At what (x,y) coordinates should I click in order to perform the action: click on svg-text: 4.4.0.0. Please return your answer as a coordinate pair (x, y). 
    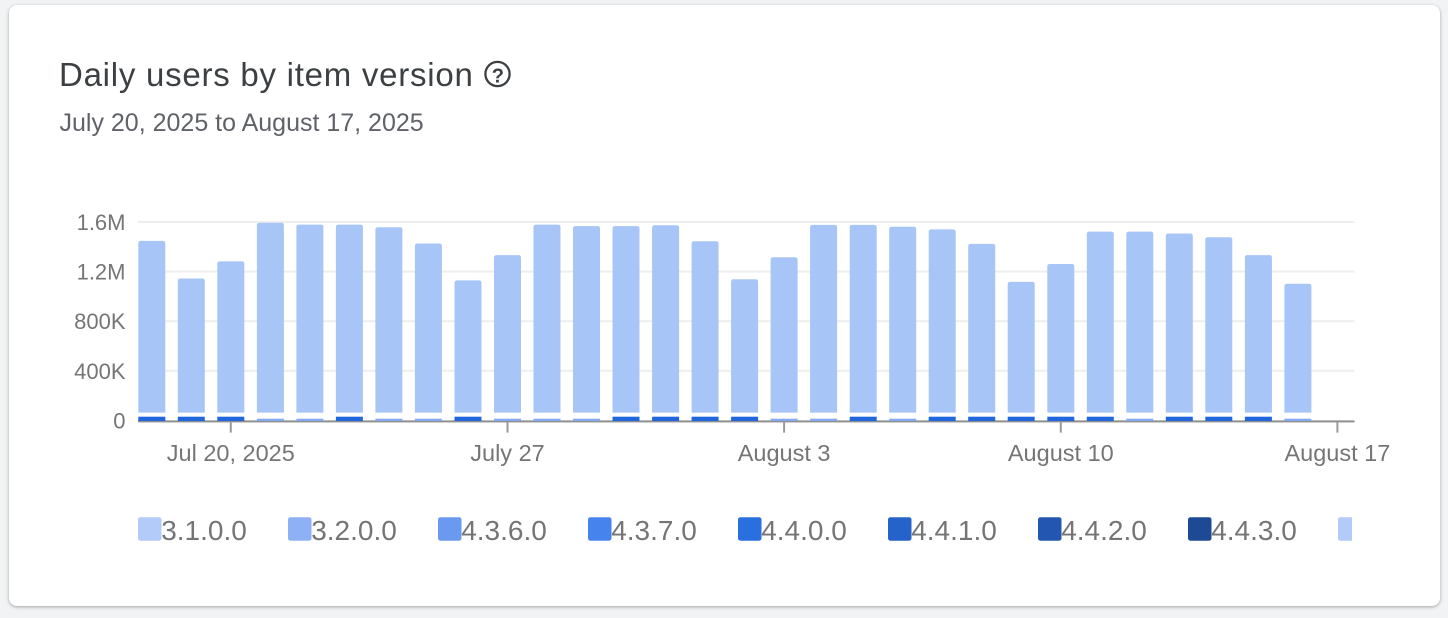
    Looking at the image, I should click on (804, 530).